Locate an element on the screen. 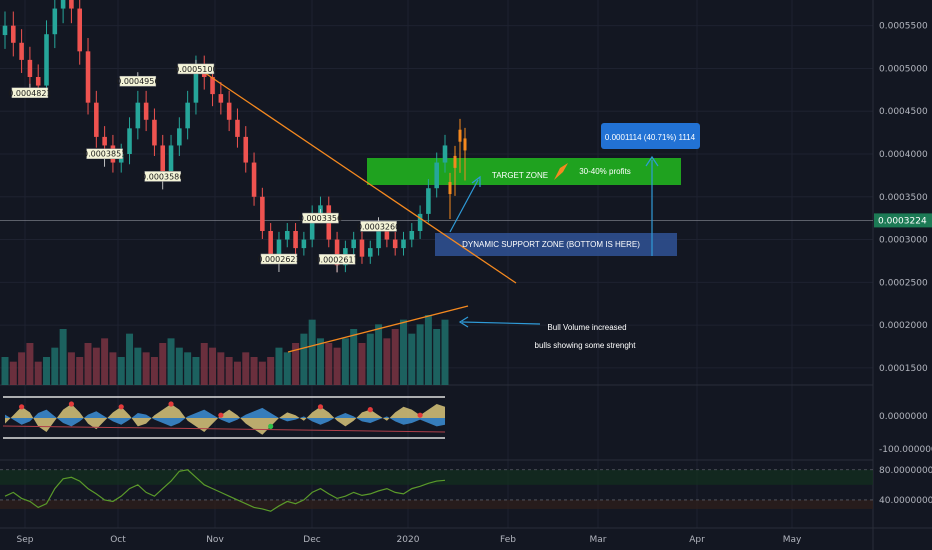 The width and height of the screenshot is (932, 550). time-tick-label: Sep is located at coordinates (25, 540).